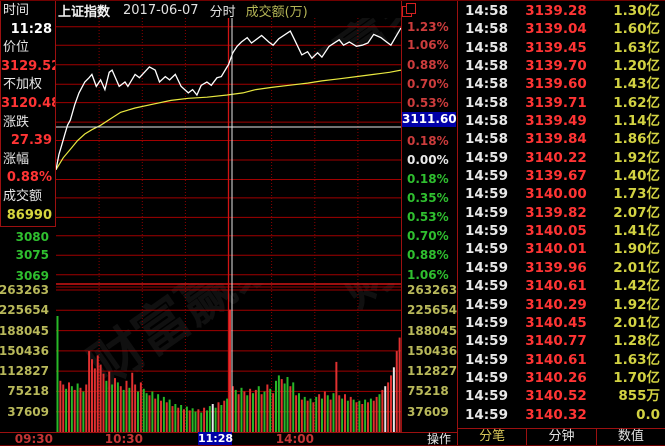 This screenshot has width=665, height=446. What do you see at coordinates (561, 48) in the screenshot?
I see `tick-row: 14:58 3139.45 1.63亿` at bounding box center [561, 48].